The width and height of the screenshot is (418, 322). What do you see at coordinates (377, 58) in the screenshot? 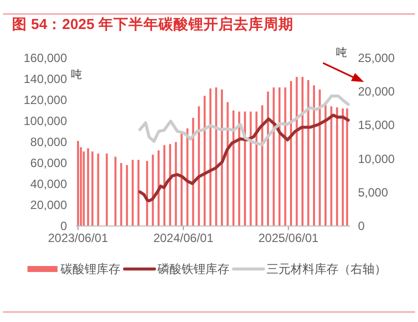
I see `y2-tick-label: 25,000` at bounding box center [377, 58].